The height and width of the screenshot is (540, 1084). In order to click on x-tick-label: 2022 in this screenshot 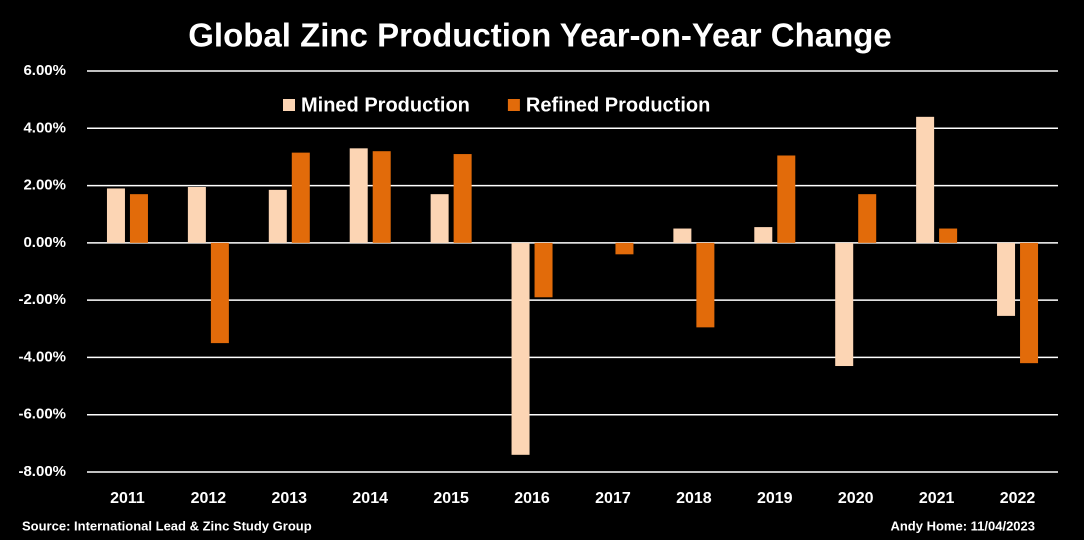, I will do `click(1018, 498)`.